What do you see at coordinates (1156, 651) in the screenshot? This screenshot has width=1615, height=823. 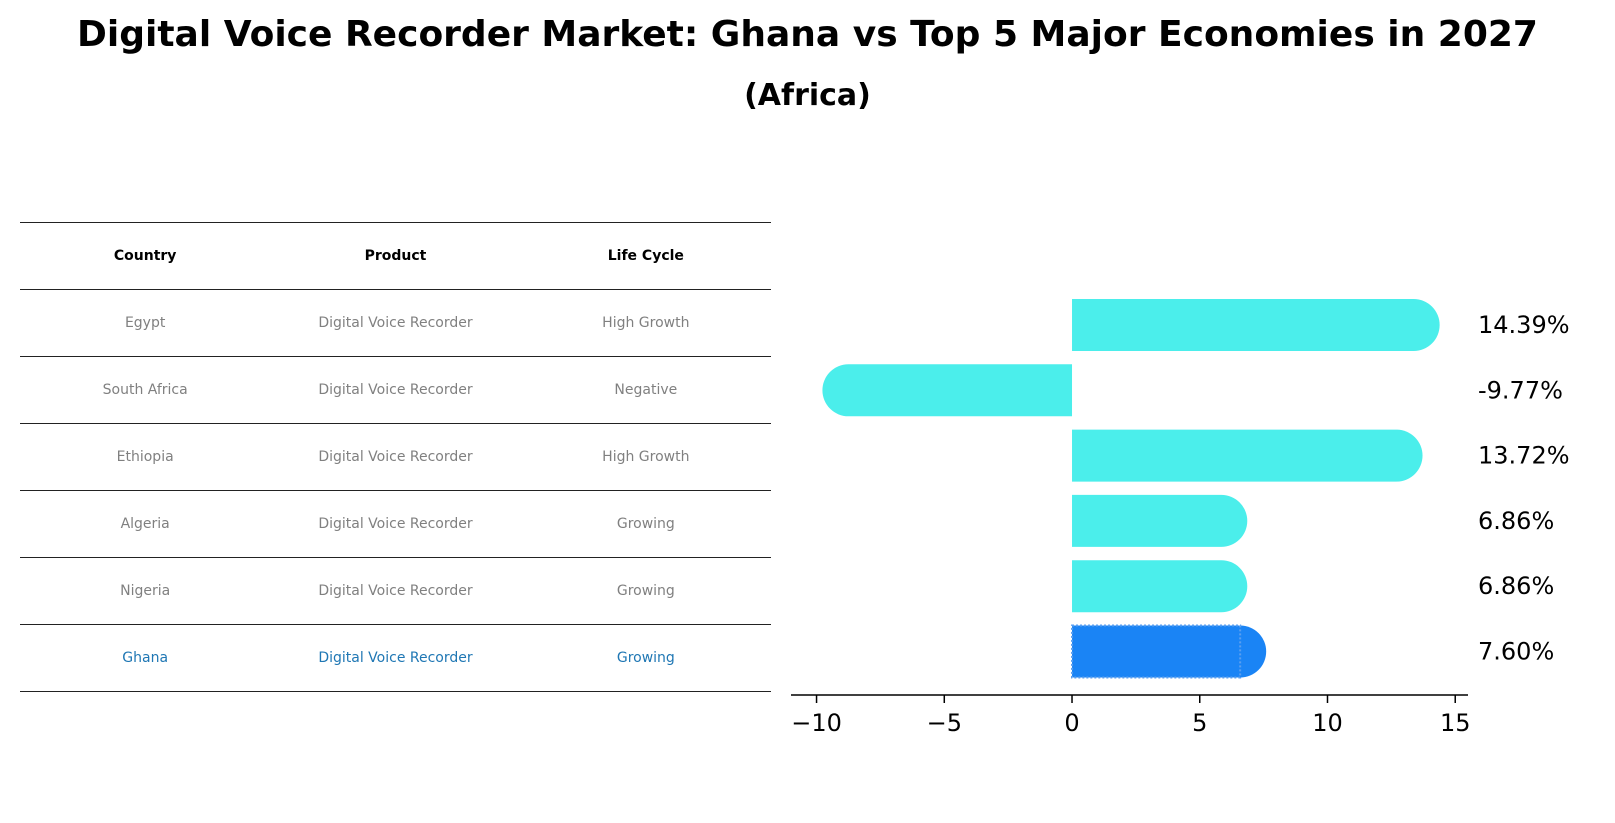 I see `bar-highlight-border` at bounding box center [1156, 651].